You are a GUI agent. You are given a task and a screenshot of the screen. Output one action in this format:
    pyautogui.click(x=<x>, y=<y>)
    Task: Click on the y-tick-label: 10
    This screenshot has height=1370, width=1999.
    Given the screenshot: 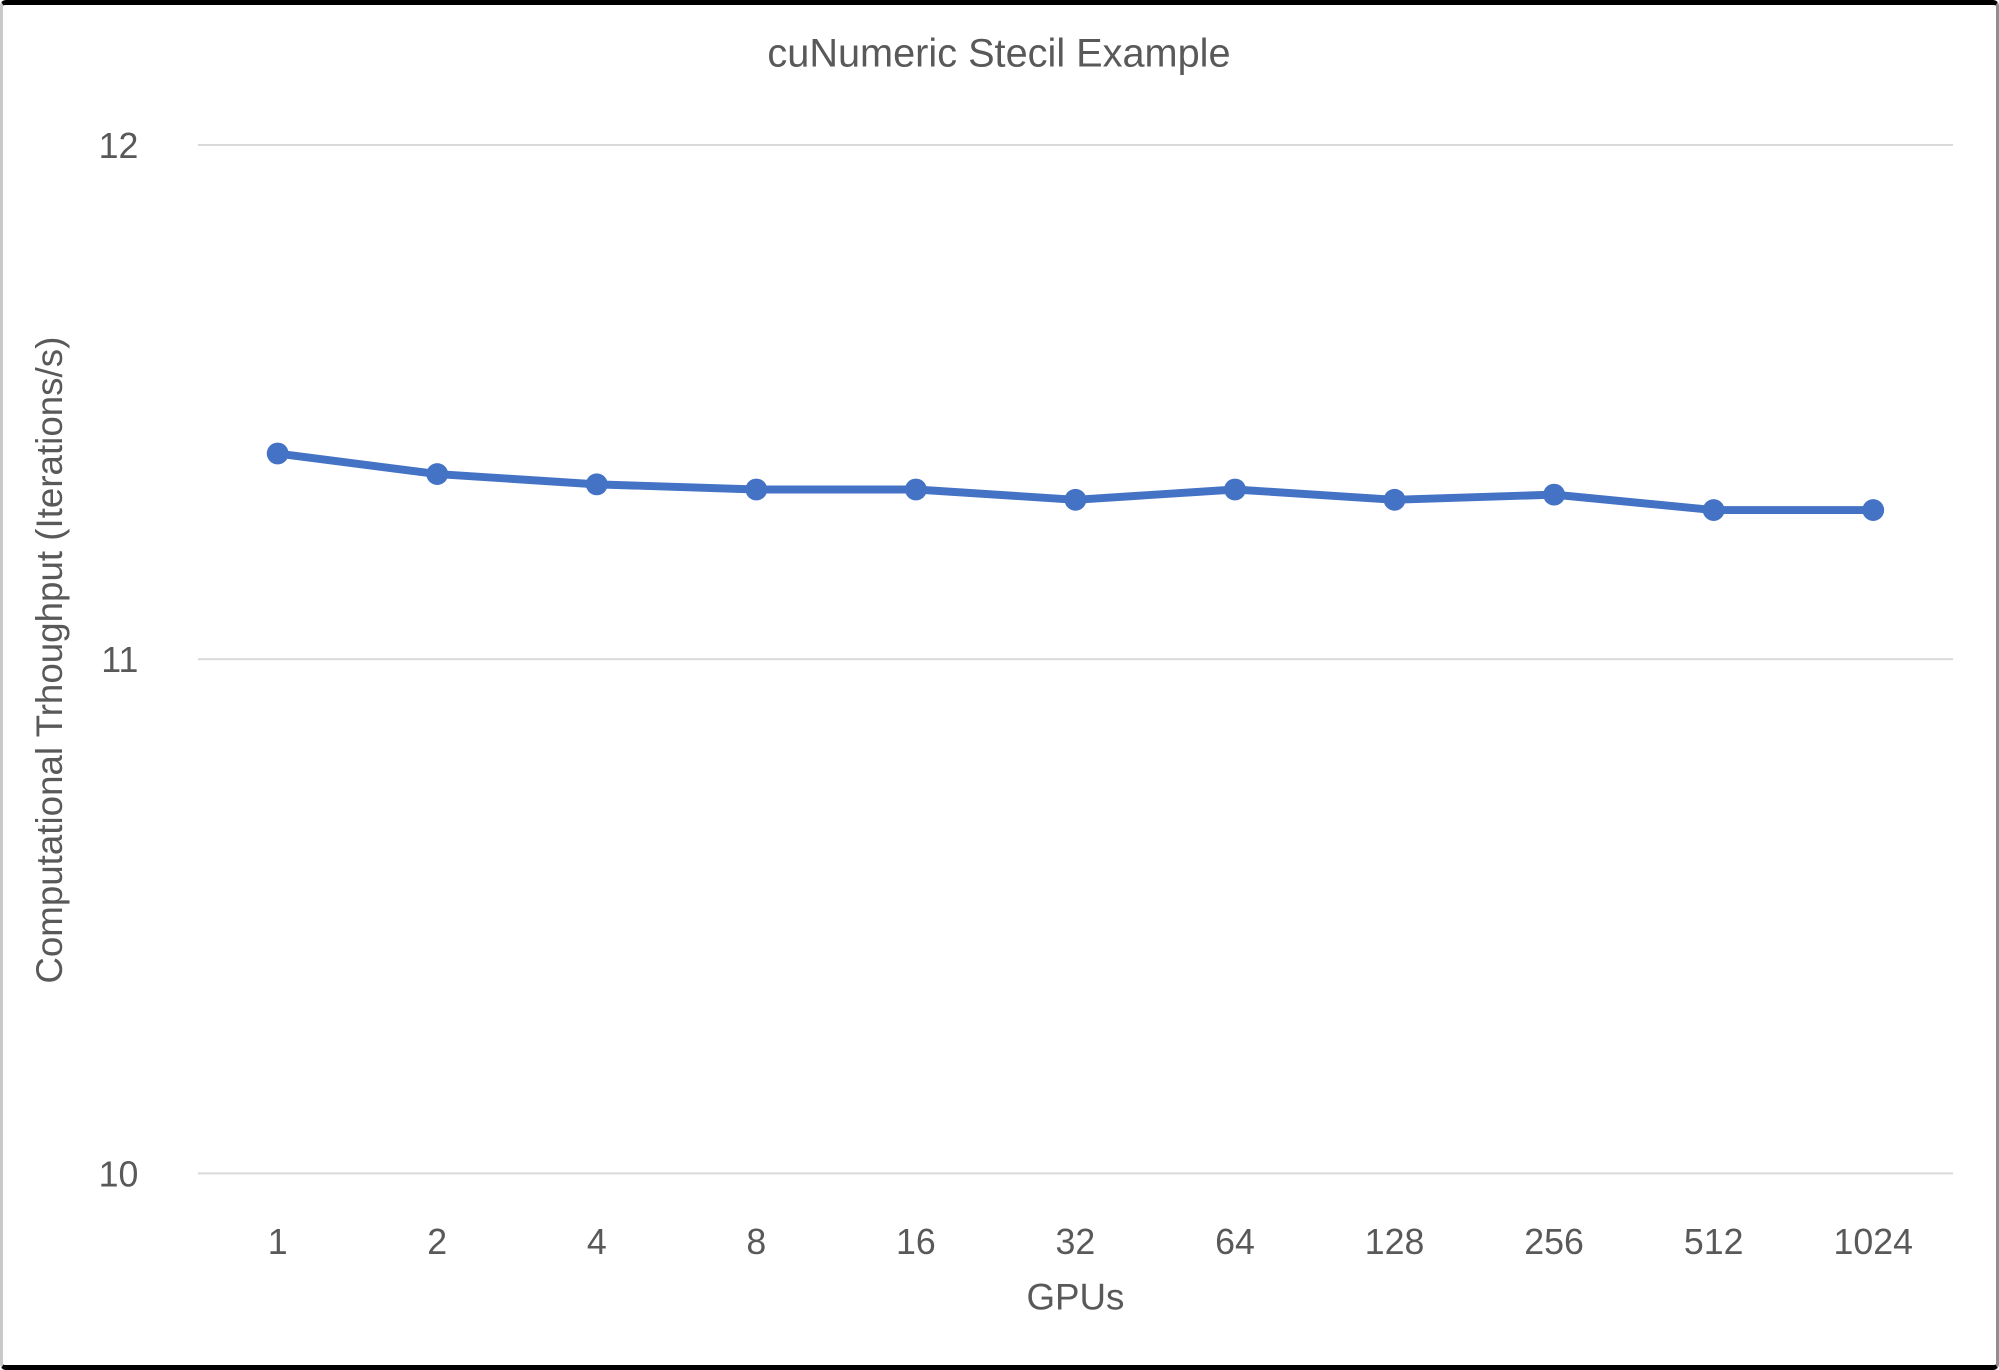 What is the action you would take?
    pyautogui.click(x=119, y=1174)
    